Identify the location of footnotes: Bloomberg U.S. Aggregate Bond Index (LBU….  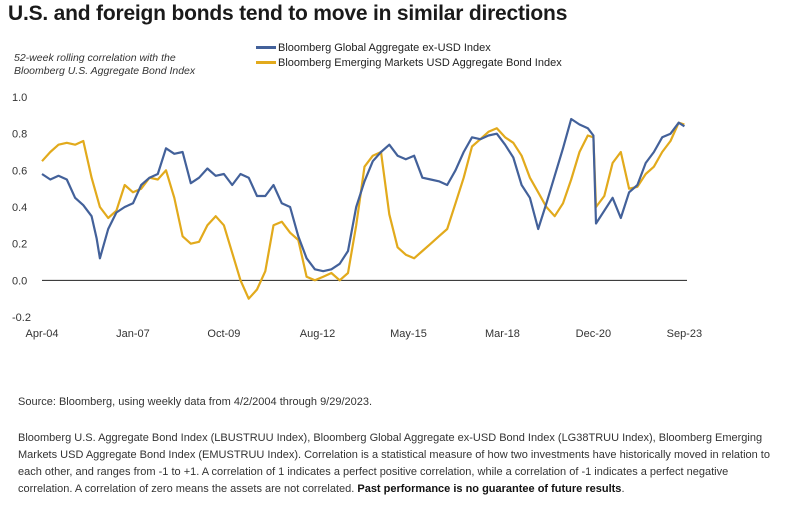
(395, 464).